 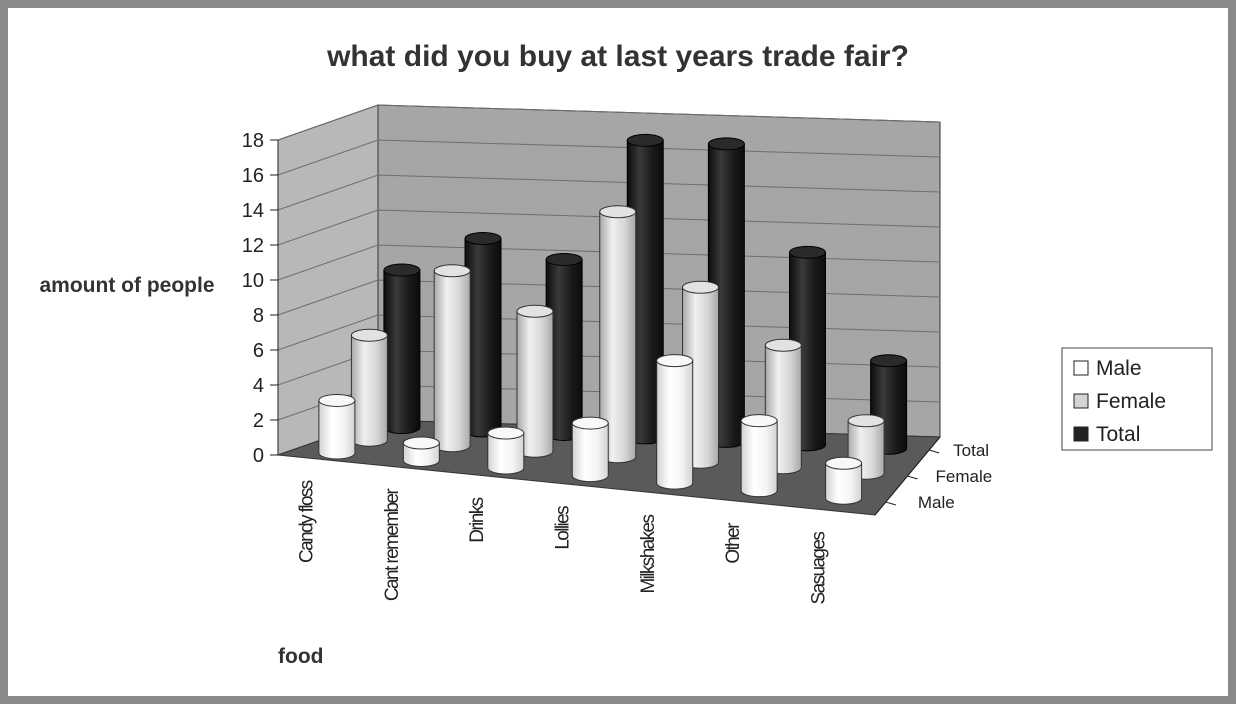 I want to click on bar-male-candy-floss, so click(x=337, y=426).